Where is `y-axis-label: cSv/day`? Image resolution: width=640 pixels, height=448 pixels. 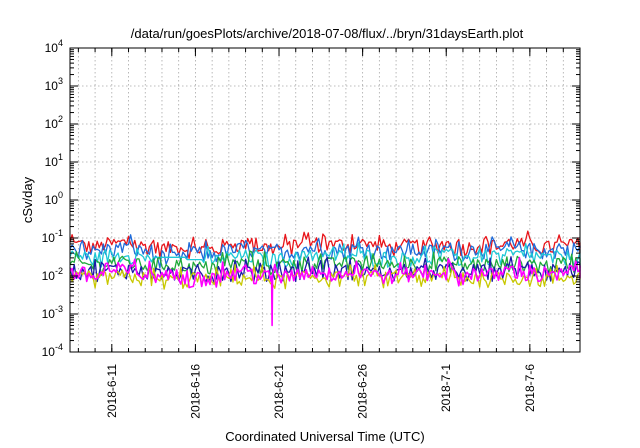
y-axis-label: cSv/day is located at coordinates (27, 199).